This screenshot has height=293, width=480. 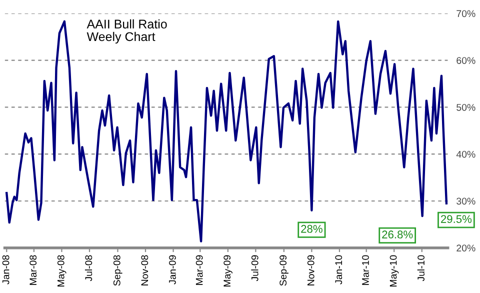 I want to click on annotation: 28%, so click(x=311, y=228).